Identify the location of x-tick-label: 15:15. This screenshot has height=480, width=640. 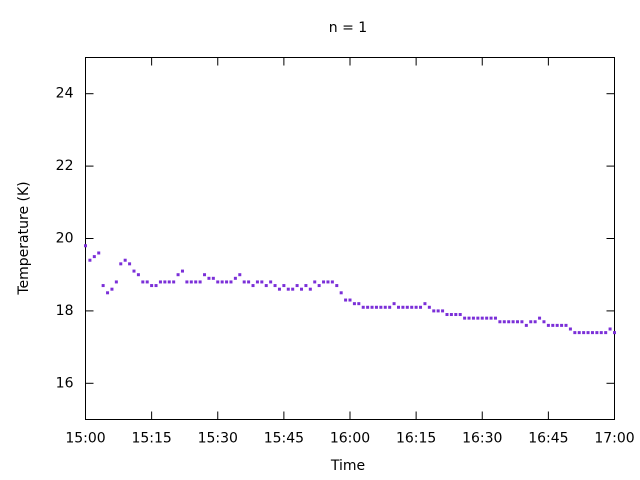
(151, 439).